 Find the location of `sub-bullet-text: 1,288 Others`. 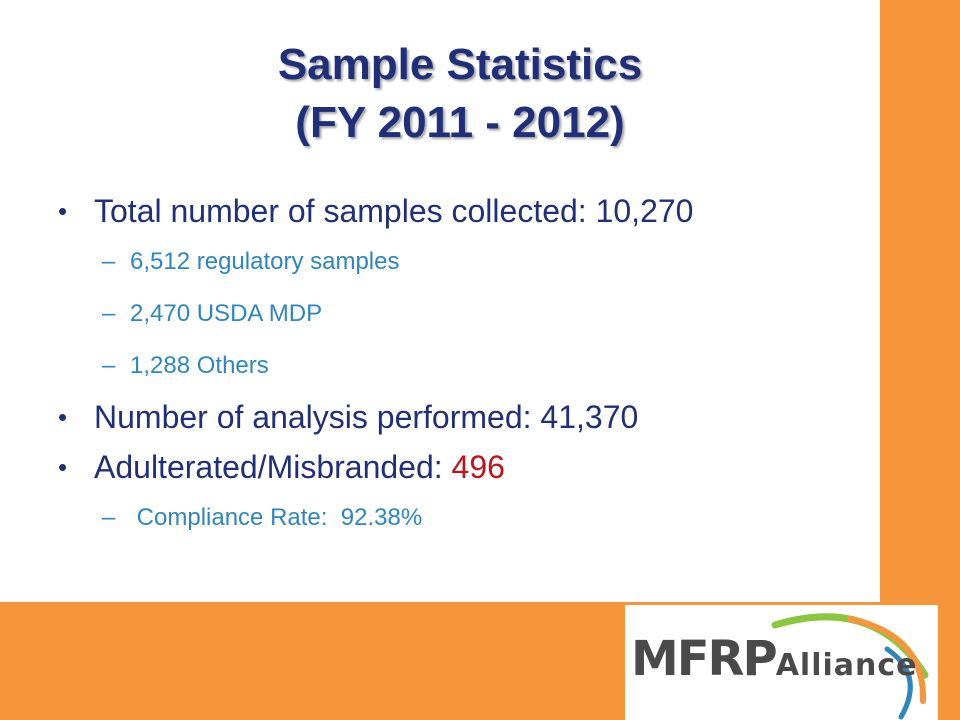

sub-bullet-text: 1,288 Others is located at coordinates (199, 365).